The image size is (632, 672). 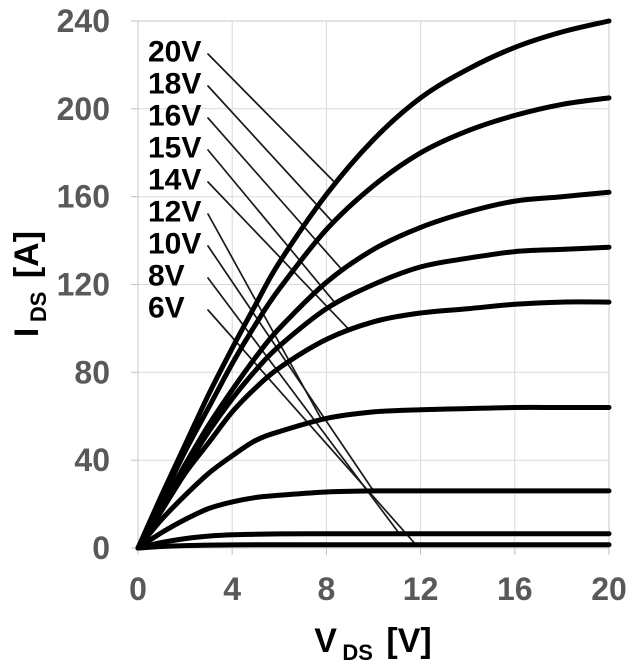 I want to click on x-axis-title: V DS [V], so click(x=372, y=643).